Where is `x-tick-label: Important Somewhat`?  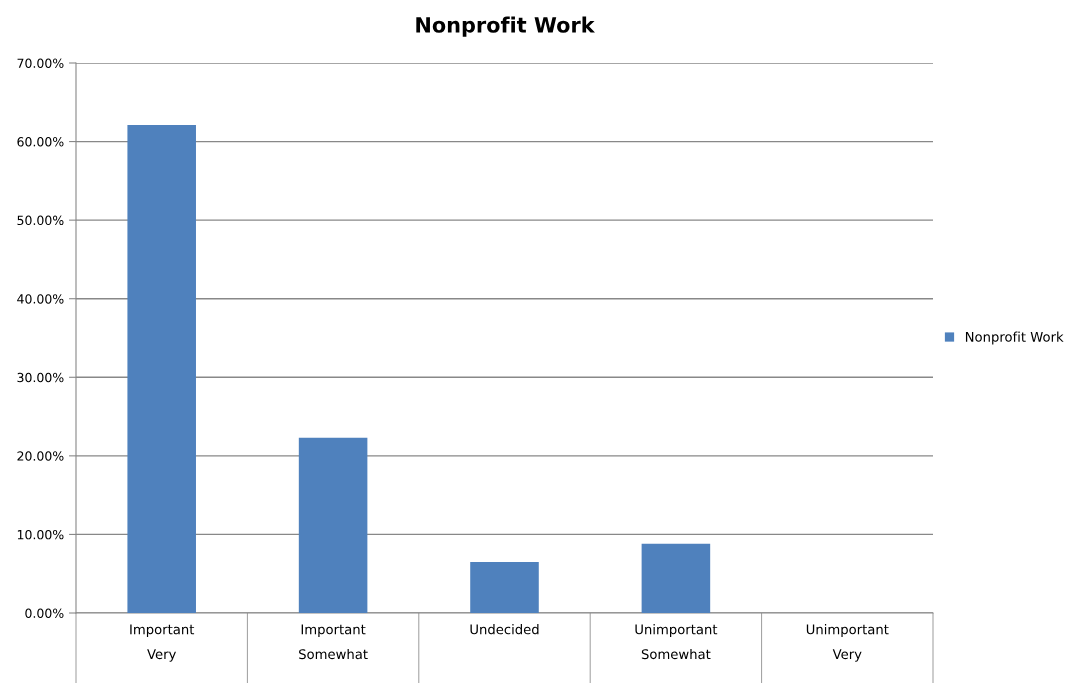 x-tick-label: Important Somewhat is located at coordinates (333, 642).